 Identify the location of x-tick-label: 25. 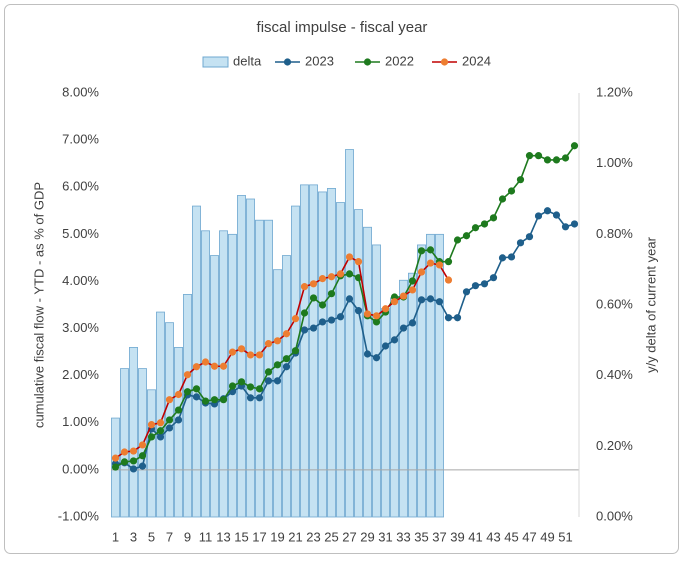
(331, 536).